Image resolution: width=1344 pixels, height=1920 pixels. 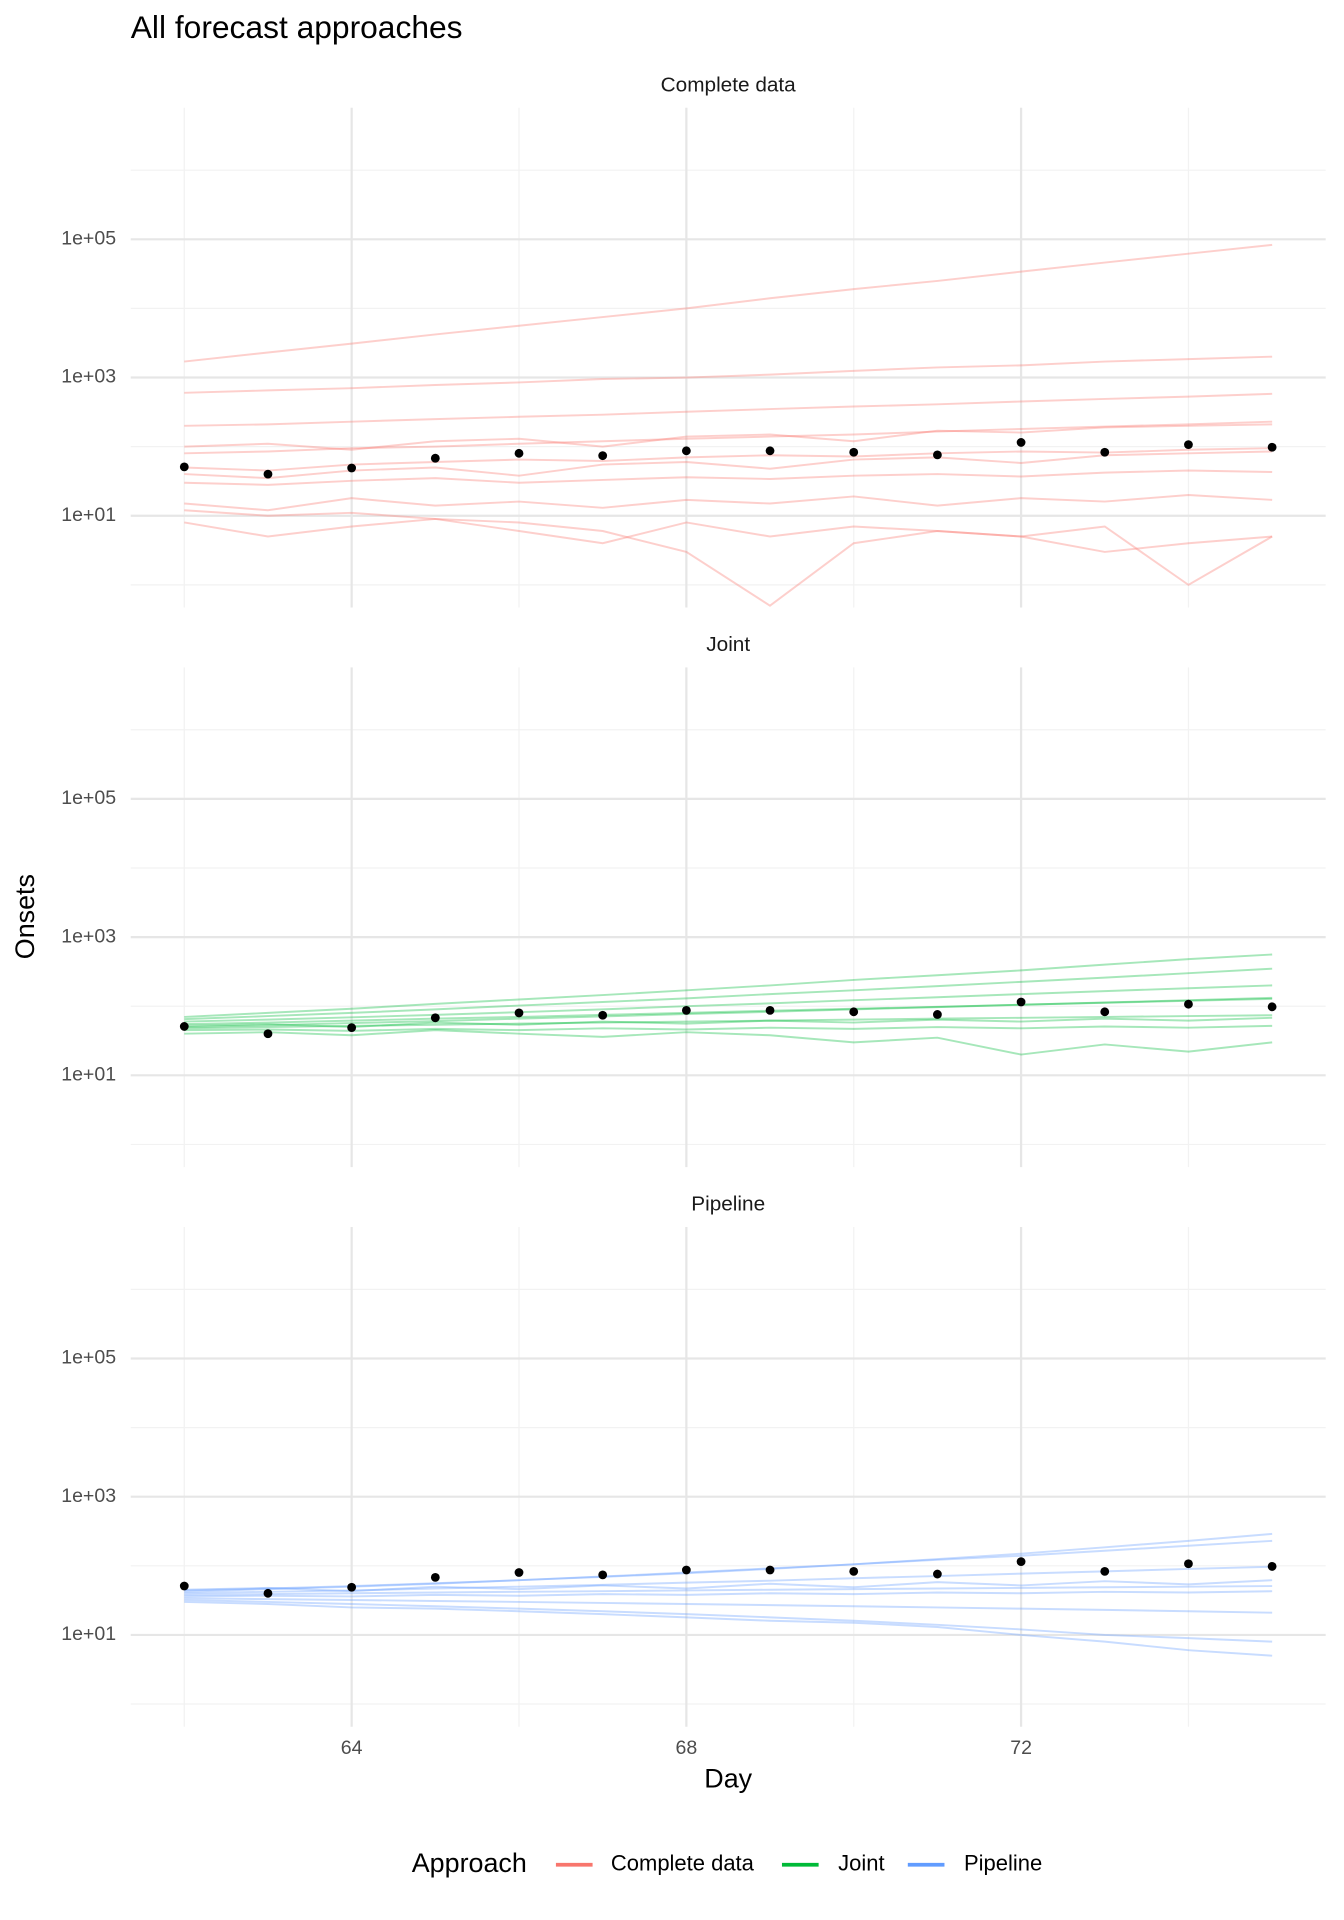 I want to click on legend-label: Joint, so click(x=861, y=1863).